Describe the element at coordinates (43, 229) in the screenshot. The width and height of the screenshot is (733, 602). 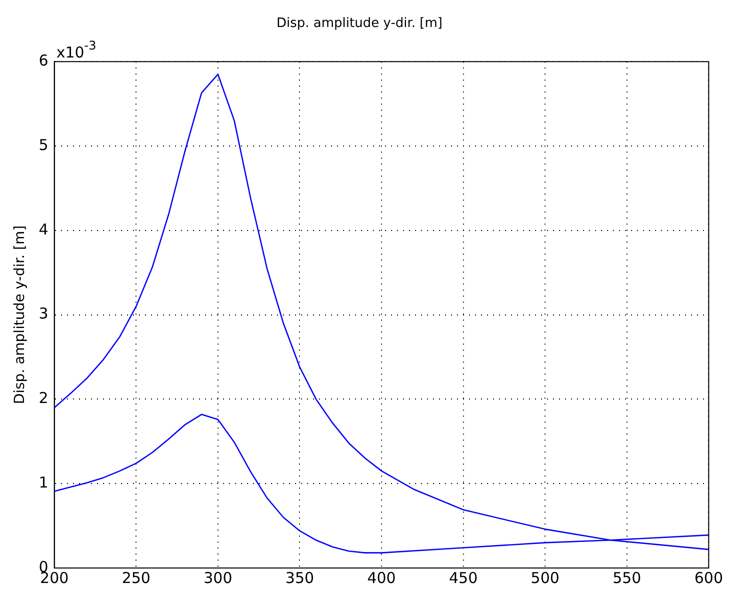
I see `y-tick-label: 4` at that location.